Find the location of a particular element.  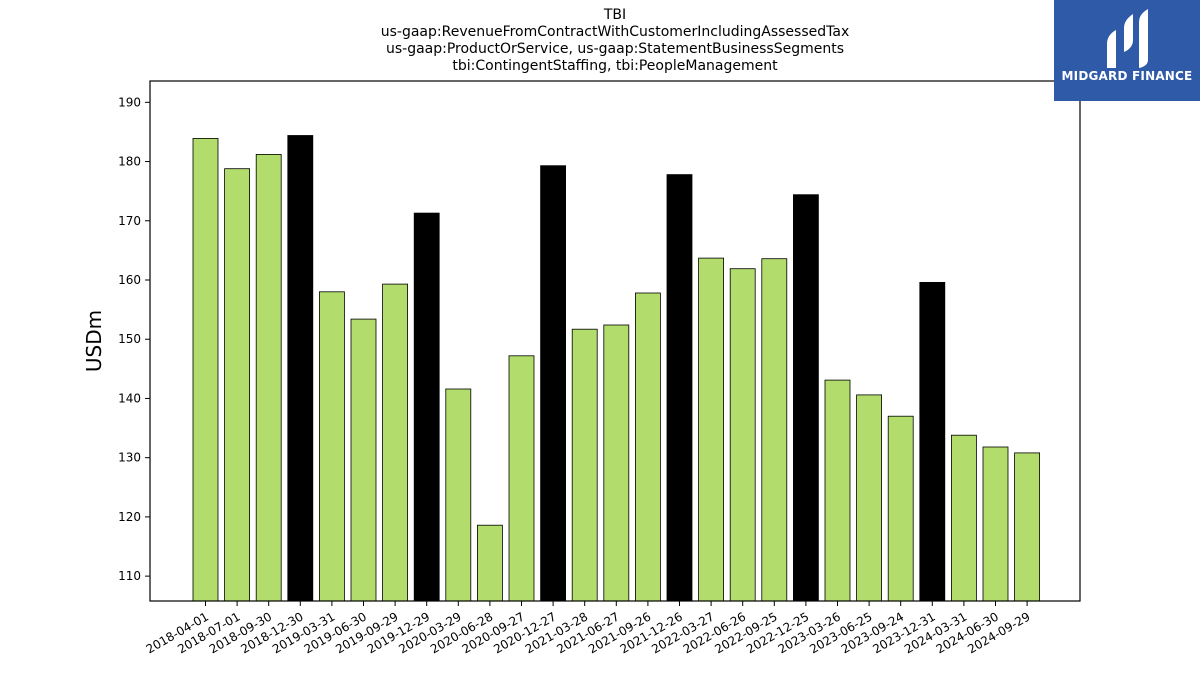

y-tick-label: 130 is located at coordinates (129, 458).